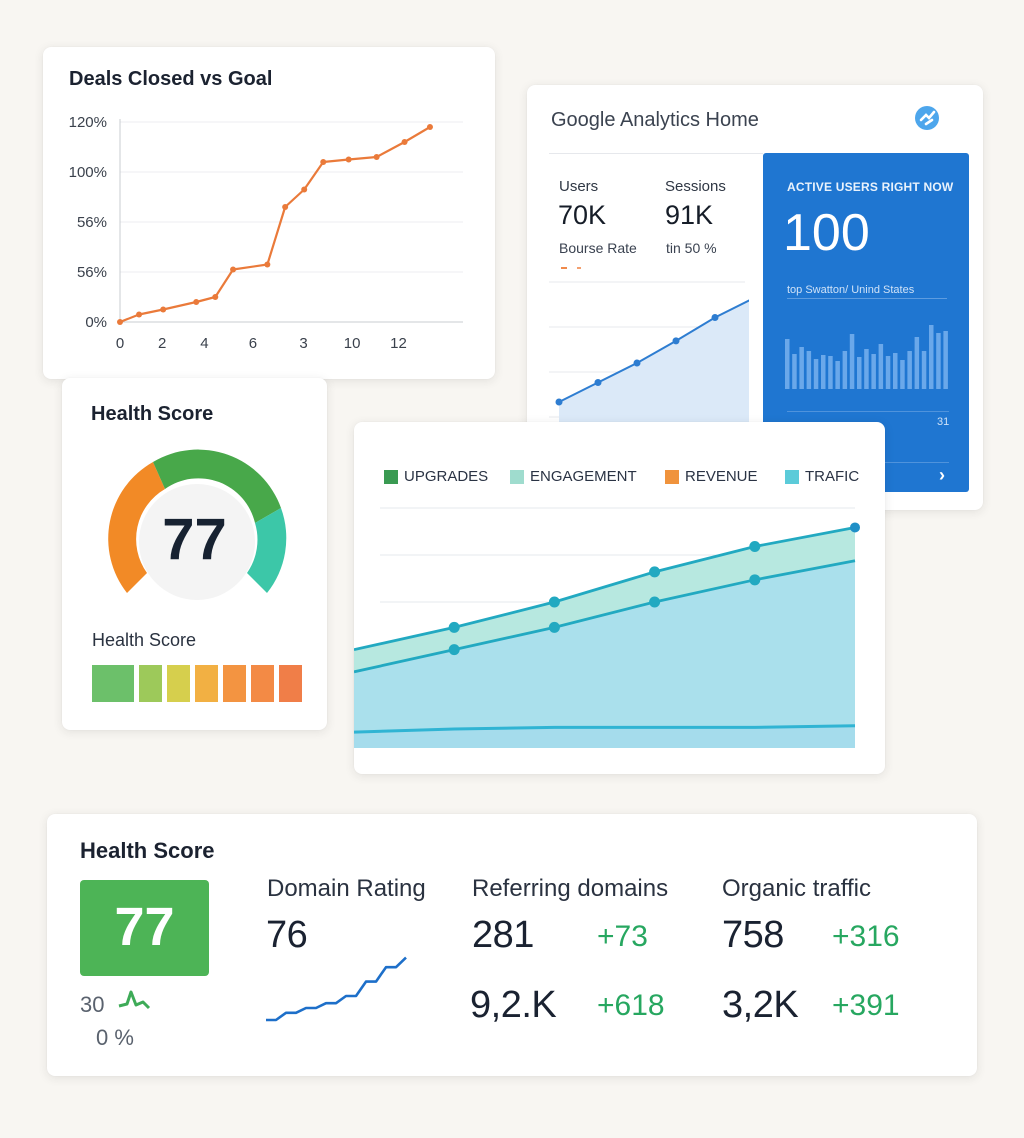  Describe the element at coordinates (851, 290) in the screenshot. I see `active-users-location: top Swatton/ Unind States` at that location.